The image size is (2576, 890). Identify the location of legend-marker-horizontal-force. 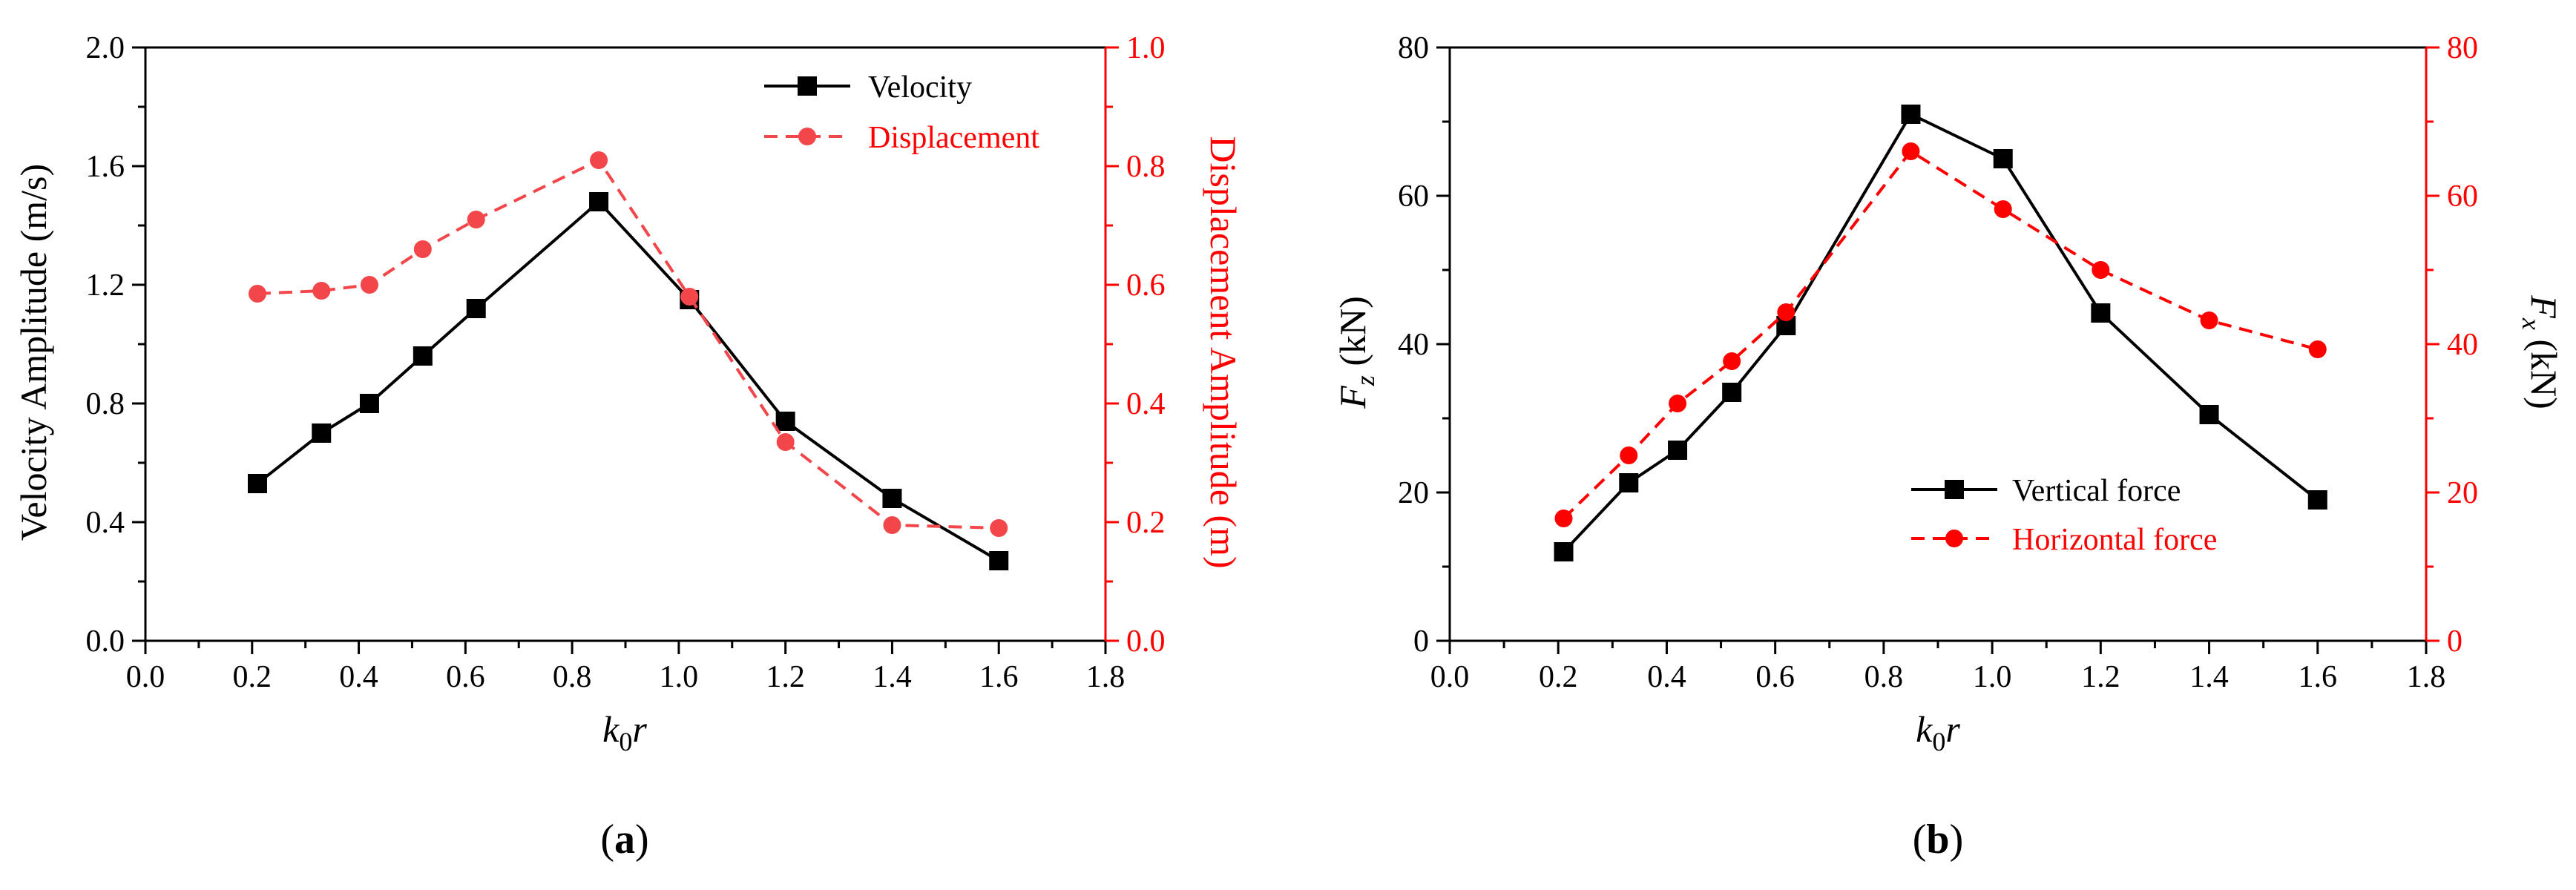
(1954, 538).